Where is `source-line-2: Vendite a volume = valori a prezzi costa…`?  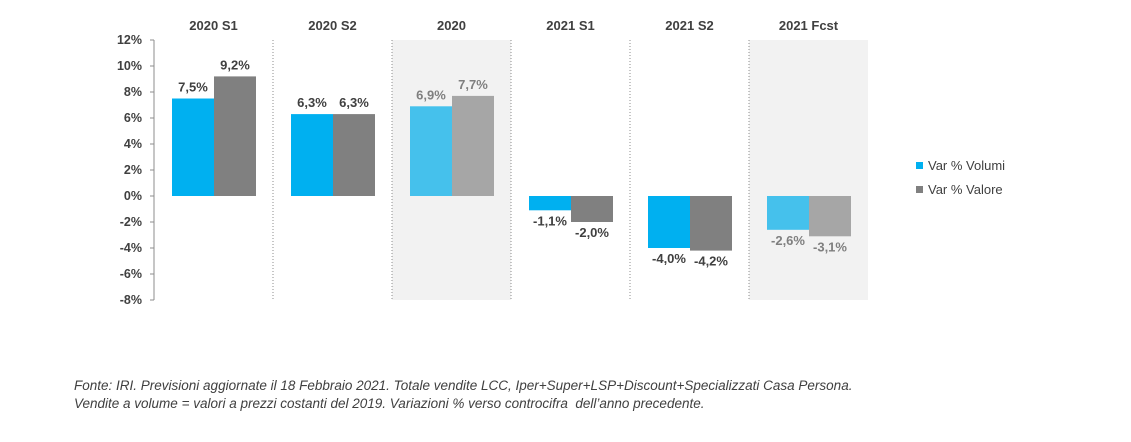
source-line-2: Vendite a volume = valori a prezzi costa… is located at coordinates (389, 403).